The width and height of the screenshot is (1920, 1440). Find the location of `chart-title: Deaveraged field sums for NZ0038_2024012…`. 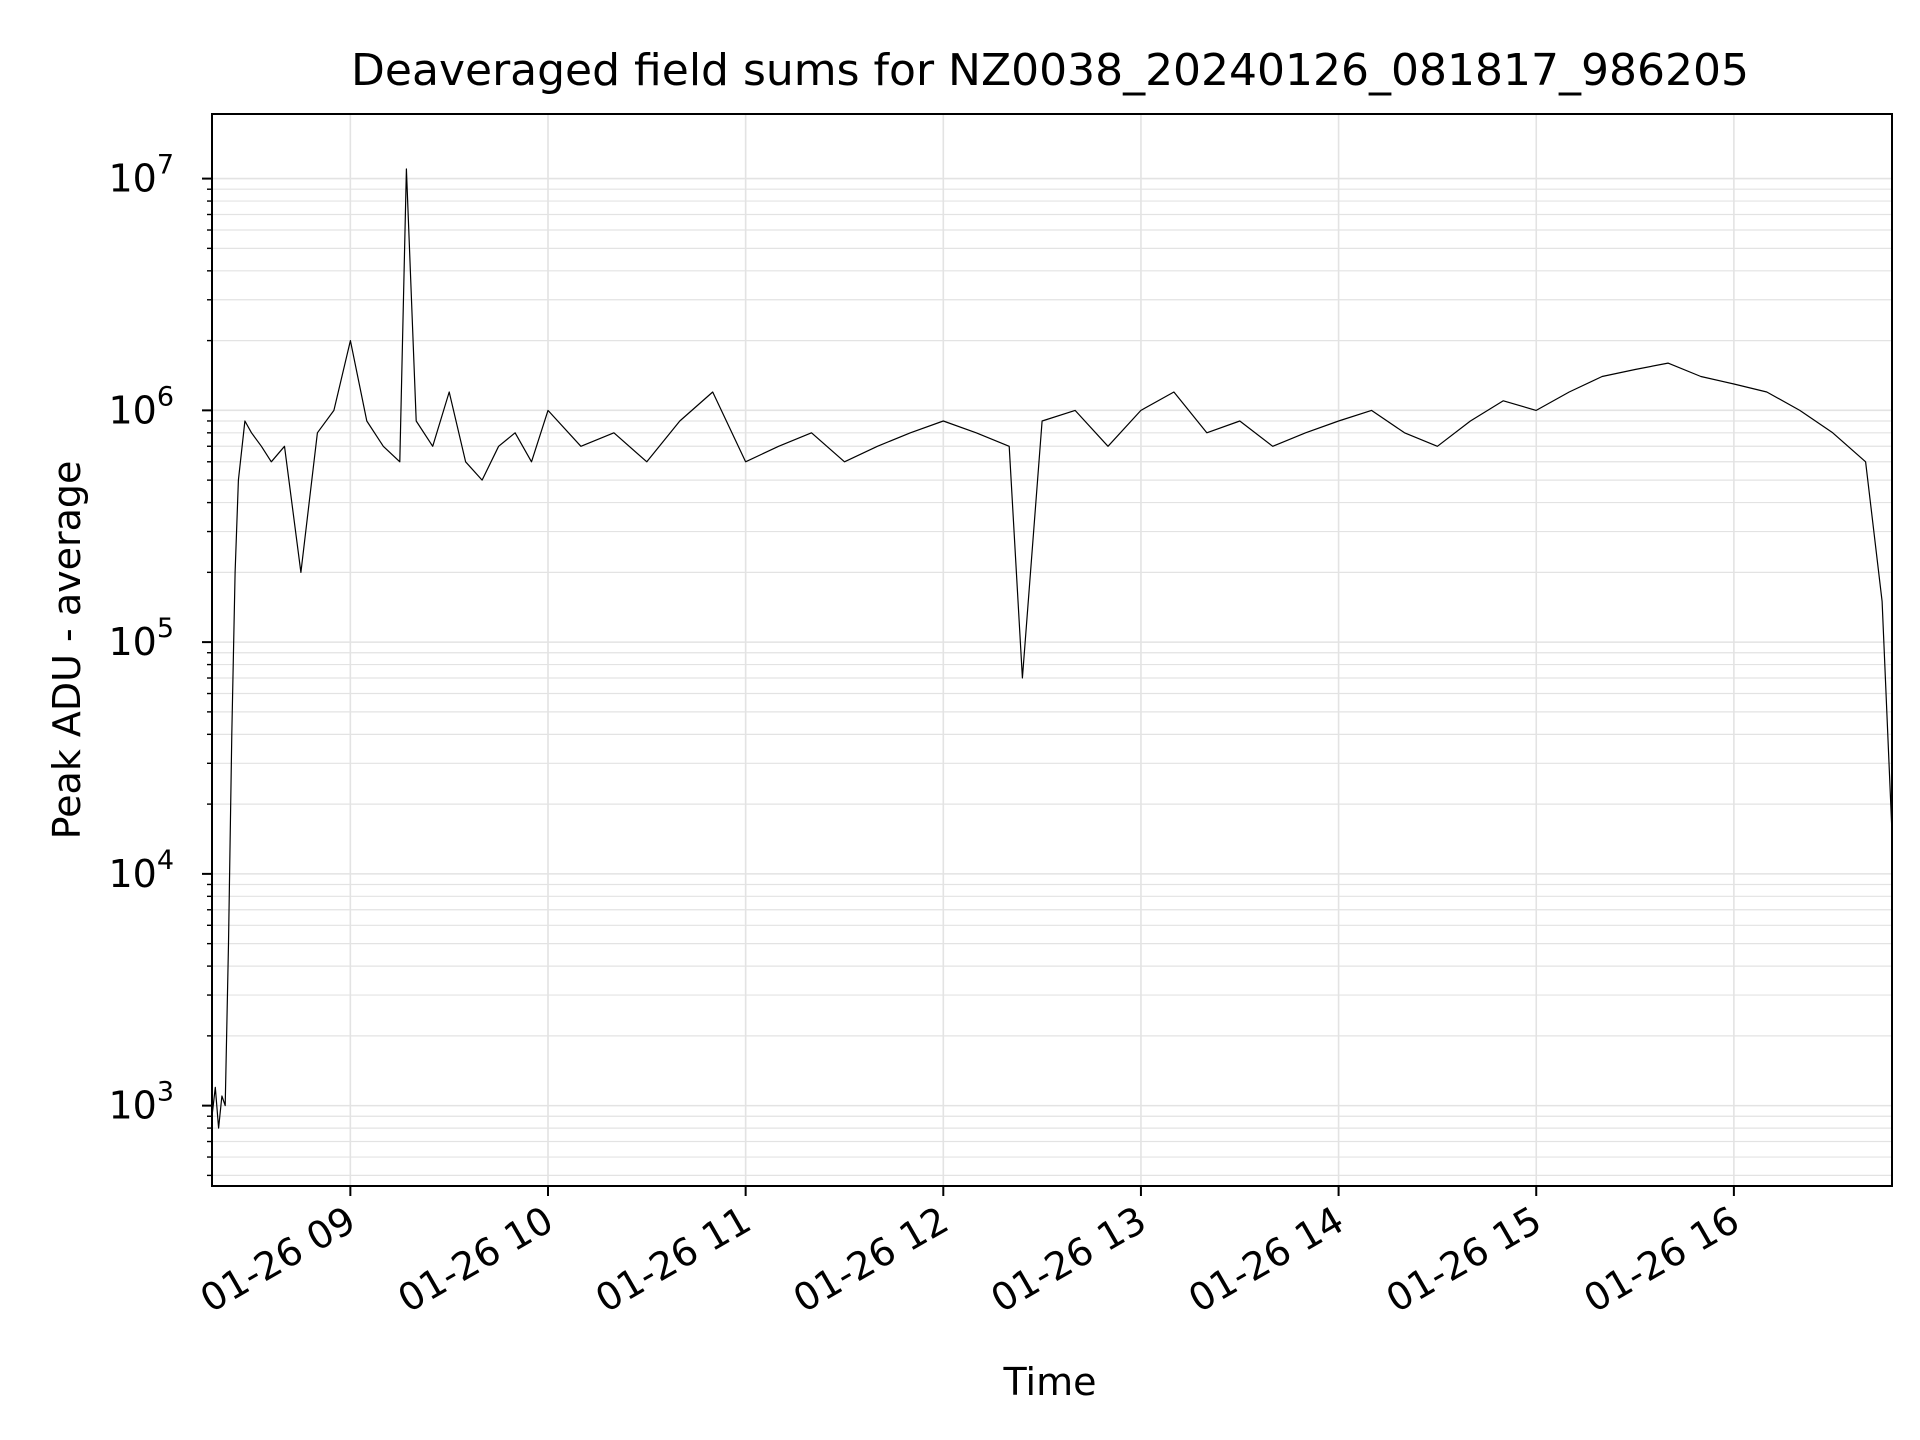

chart-title: Deaveraged field sums for NZ0038_2024012… is located at coordinates (1050, 70).